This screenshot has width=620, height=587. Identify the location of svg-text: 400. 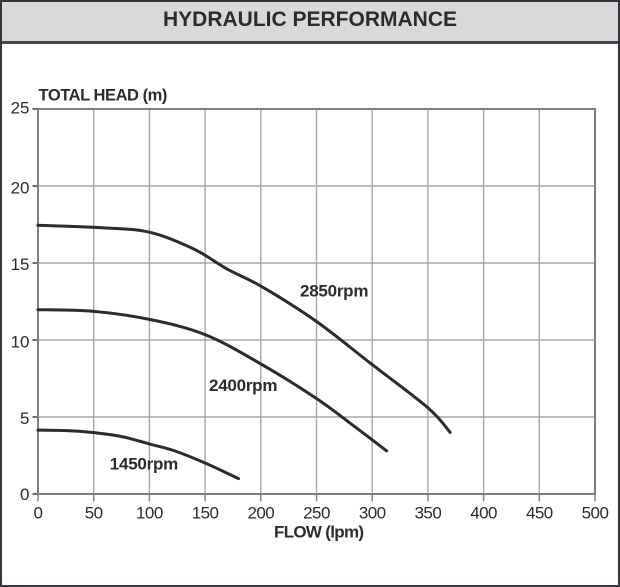
(483, 512).